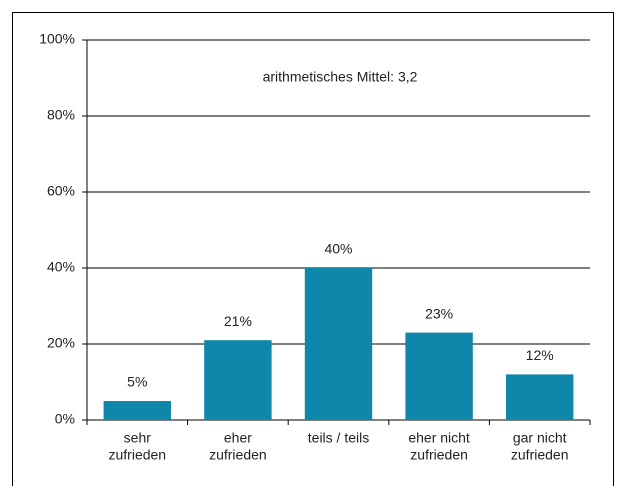 Image resolution: width=624 pixels, height=486 pixels. I want to click on value-label: 21%, so click(238, 321).